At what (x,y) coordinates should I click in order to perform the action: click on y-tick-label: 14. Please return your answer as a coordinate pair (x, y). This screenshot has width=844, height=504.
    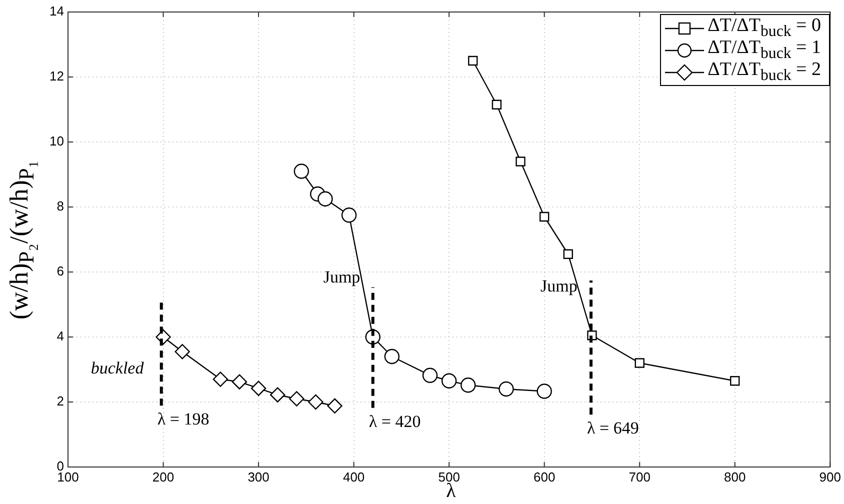
    Looking at the image, I should click on (57, 11).